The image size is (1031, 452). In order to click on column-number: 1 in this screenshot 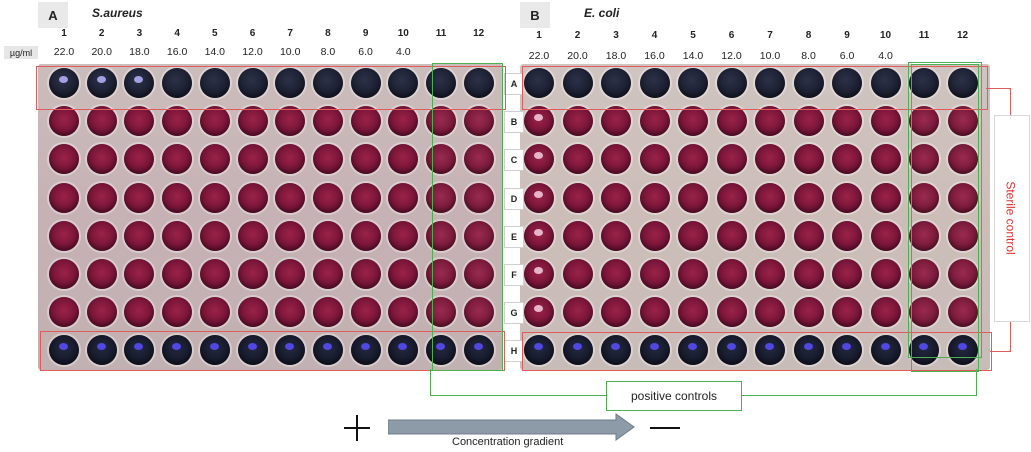, I will do `click(64, 33)`.